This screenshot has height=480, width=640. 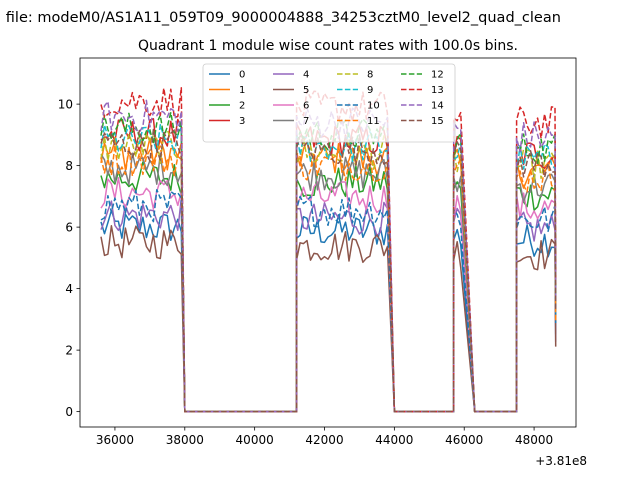 I want to click on y-tick-label: 8, so click(x=69, y=166).